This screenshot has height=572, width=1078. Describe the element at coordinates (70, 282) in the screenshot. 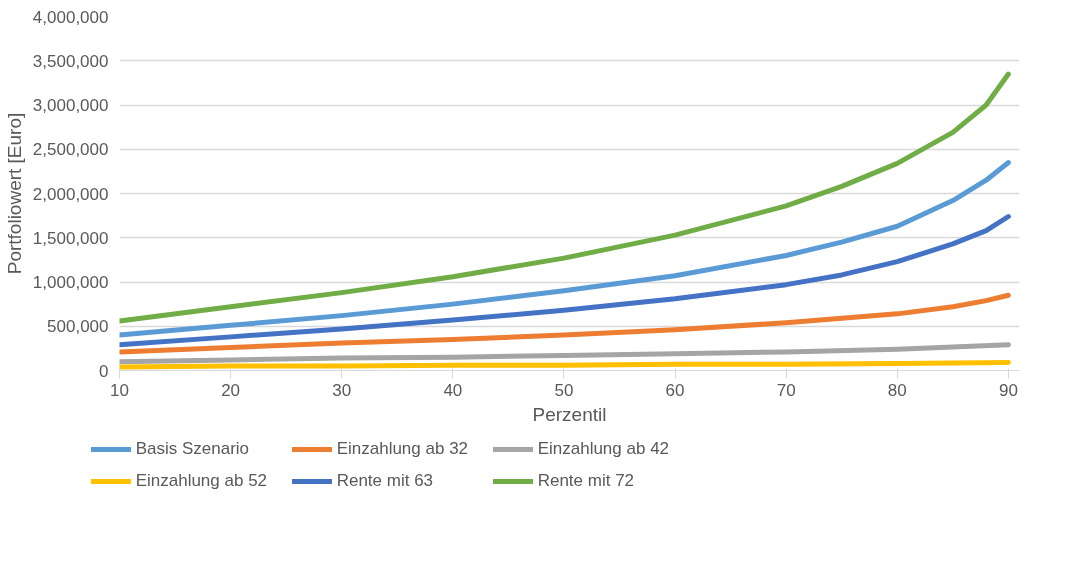

I see `y-tick-label: 1,000,000` at that location.